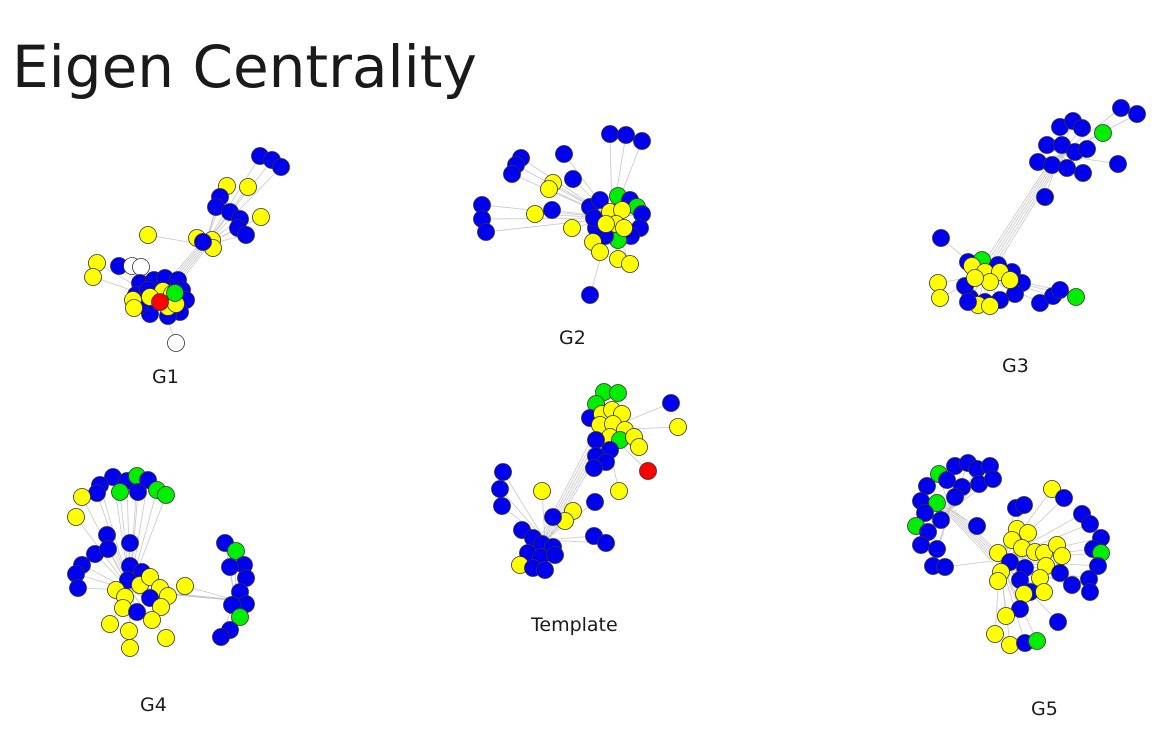 The height and width of the screenshot is (735, 1168). What do you see at coordinates (1015, 366) in the screenshot?
I see `graph-label-g3: G3` at bounding box center [1015, 366].